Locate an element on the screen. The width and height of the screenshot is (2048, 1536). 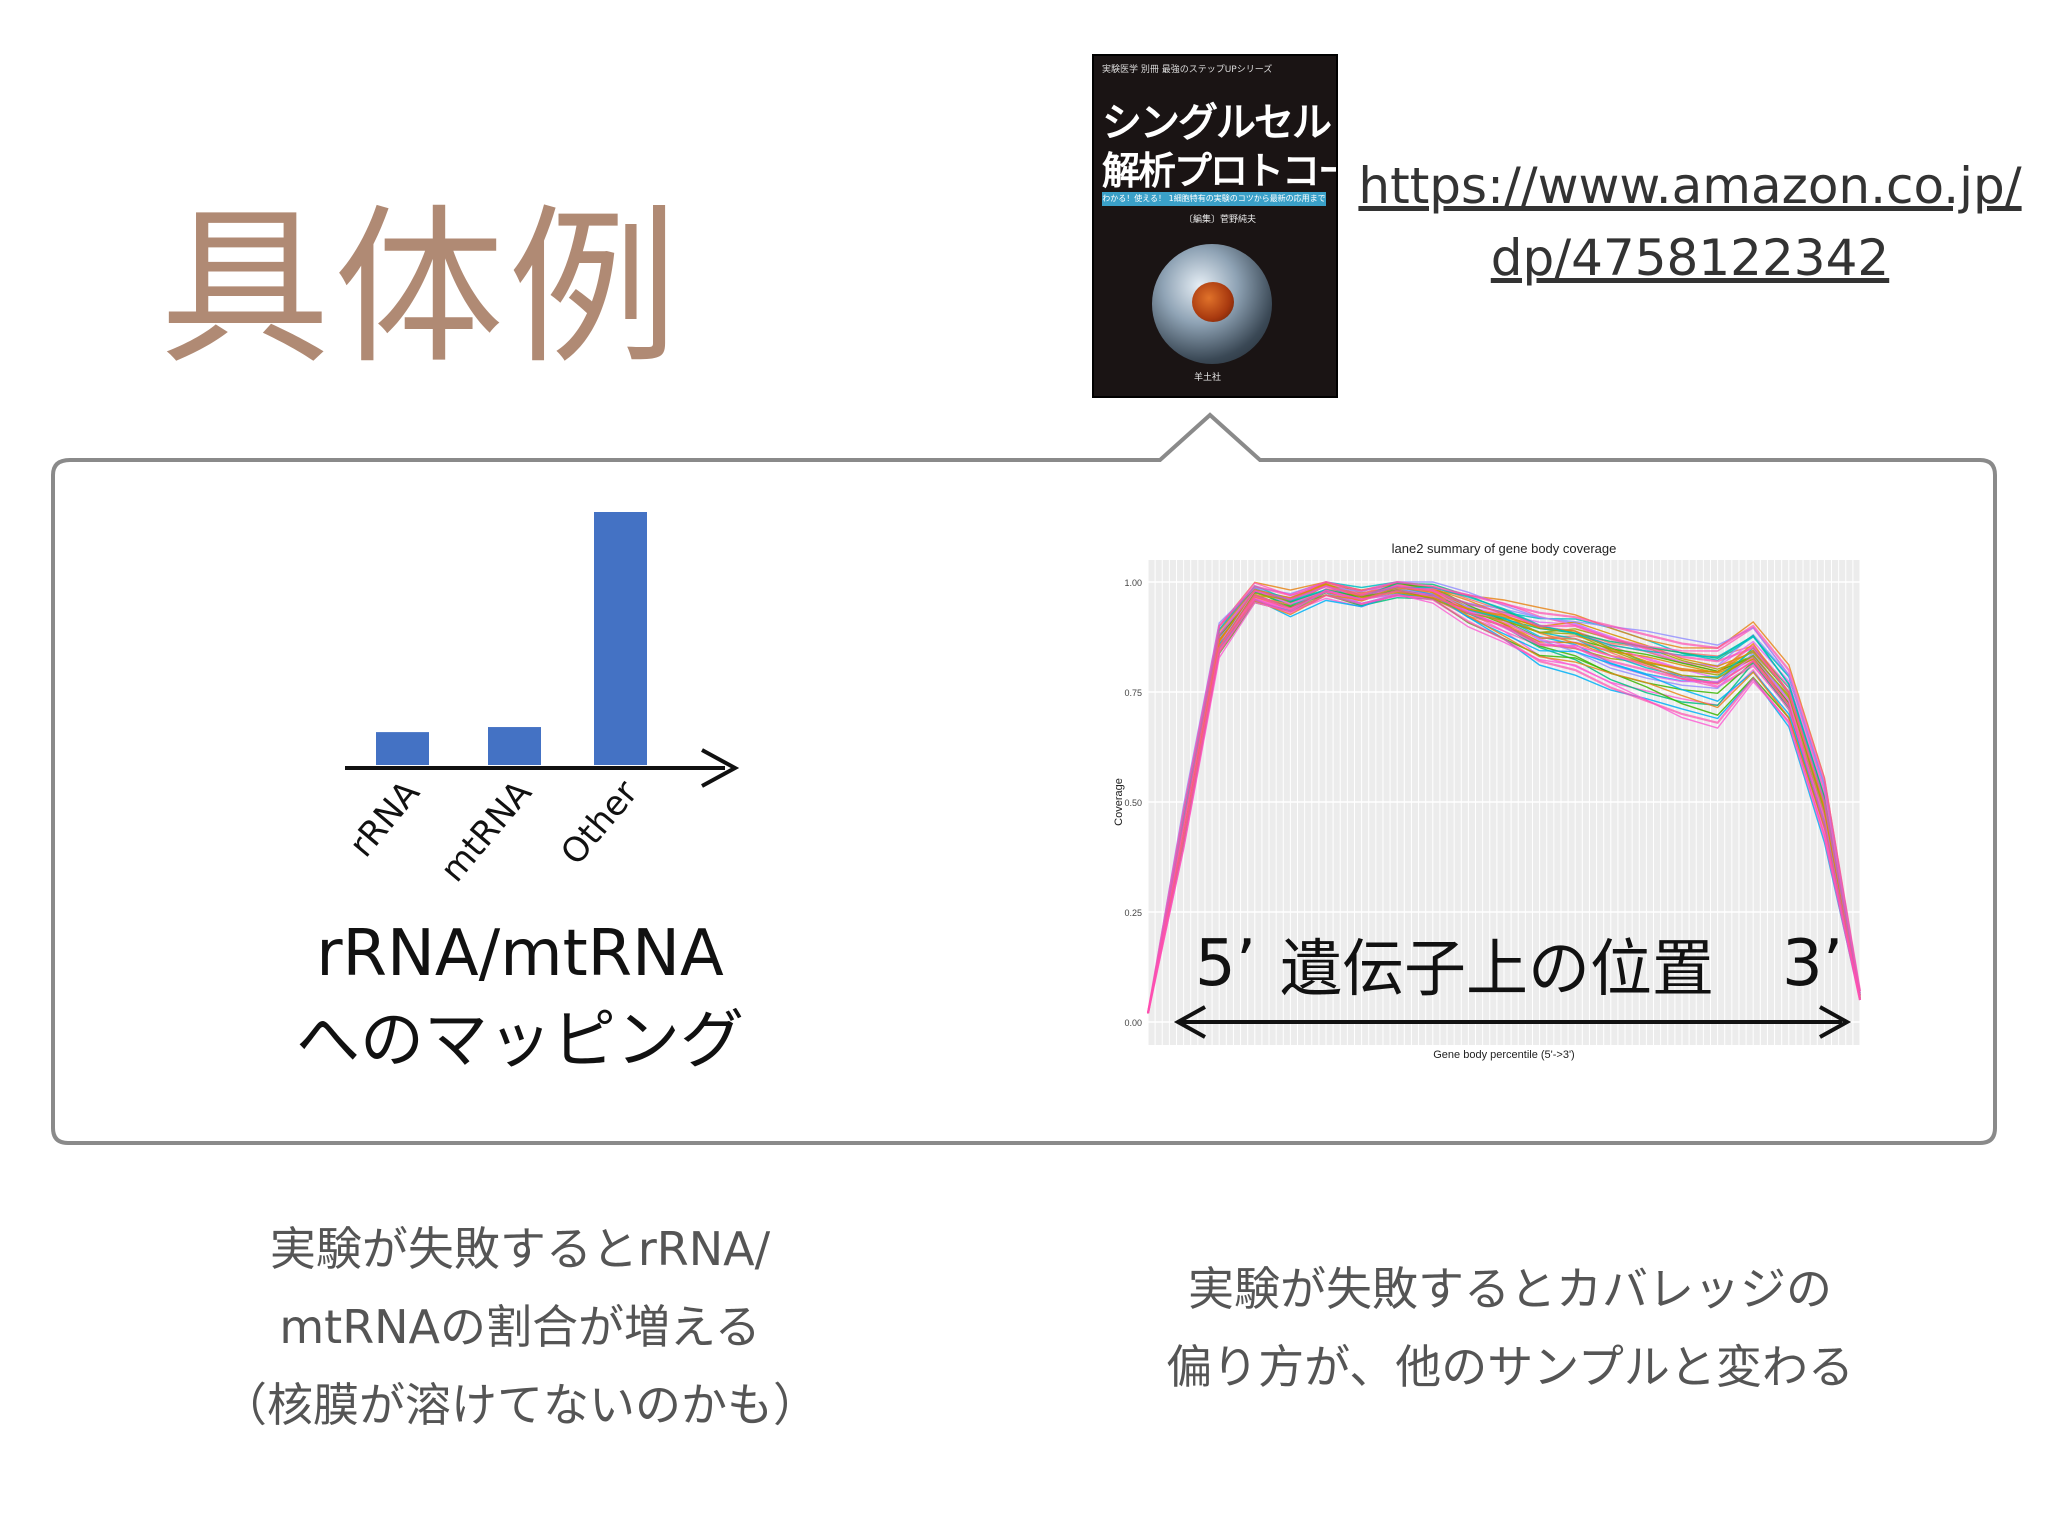
y-tick-label: 0.00 is located at coordinates (1133, 1023).